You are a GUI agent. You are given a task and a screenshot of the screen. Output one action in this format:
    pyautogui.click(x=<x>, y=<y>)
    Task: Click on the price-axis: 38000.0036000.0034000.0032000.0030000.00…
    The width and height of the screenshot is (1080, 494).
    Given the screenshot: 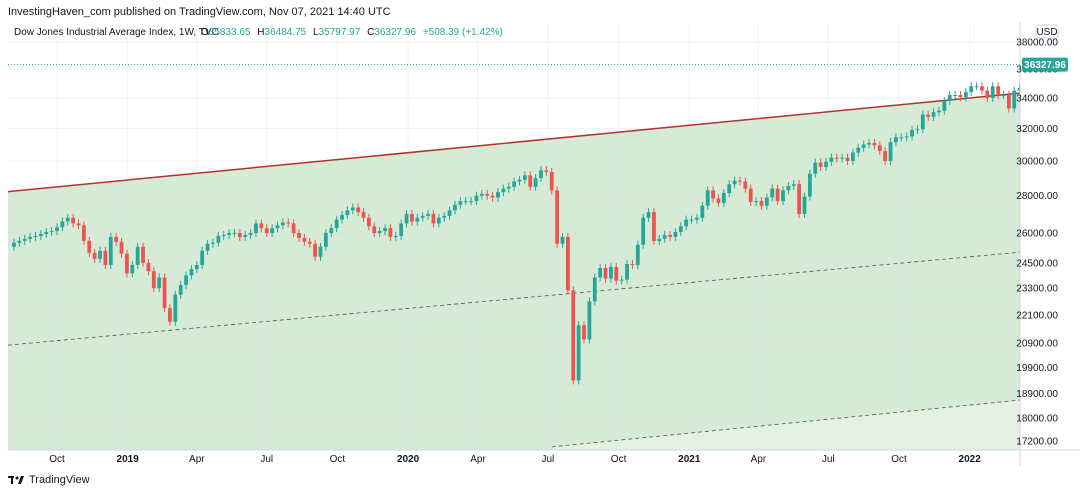 What is the action you would take?
    pyautogui.click(x=1037, y=243)
    